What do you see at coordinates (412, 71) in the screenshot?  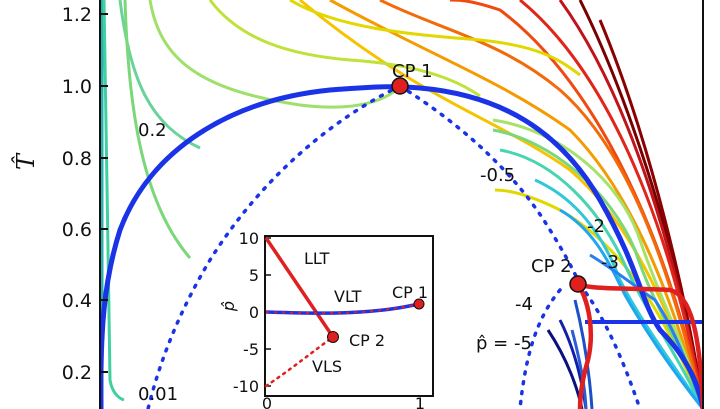 I see `cp1-label: CP 1` at bounding box center [412, 71].